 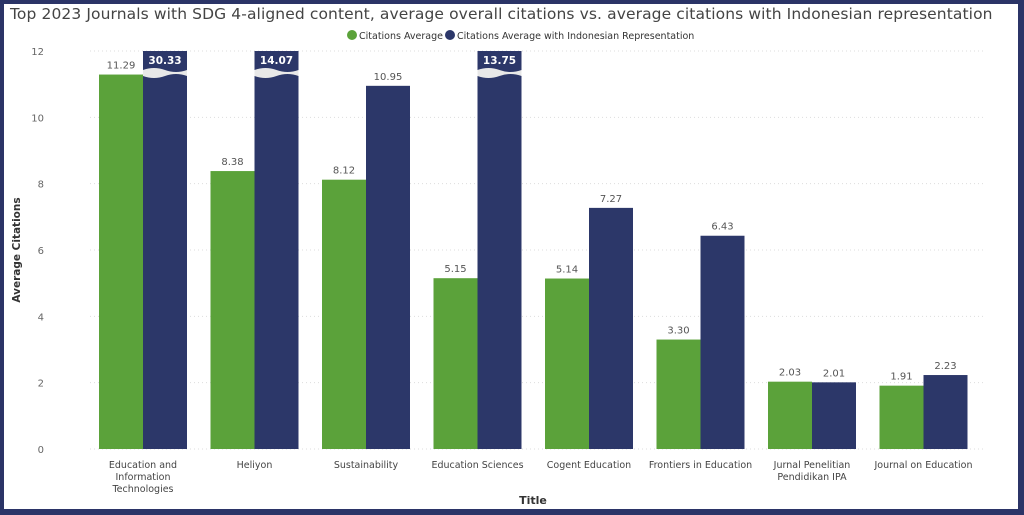 What do you see at coordinates (121, 66) in the screenshot?
I see `data-label: 11.29` at bounding box center [121, 66].